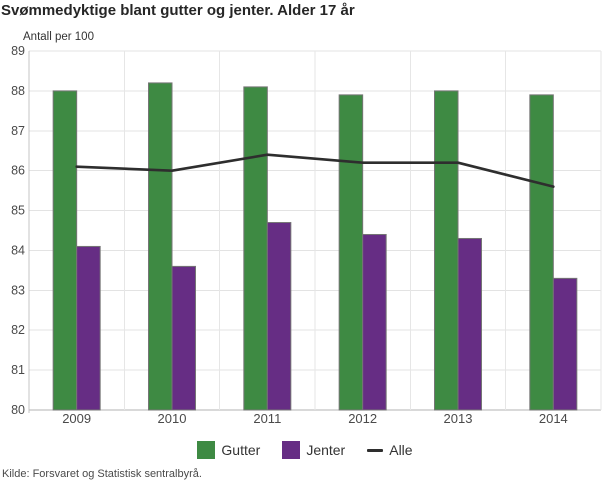 Image resolution: width=610 pixels, height=488 pixels. Describe the element at coordinates (267, 418) in the screenshot. I see `x-tick-label-2011: 2011` at that location.